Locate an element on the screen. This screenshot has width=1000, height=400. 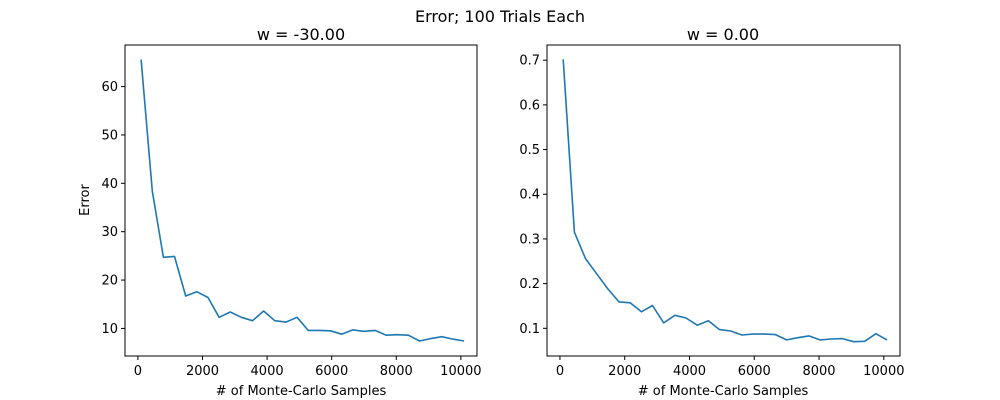
y-axis-label: Error is located at coordinates (85, 200).